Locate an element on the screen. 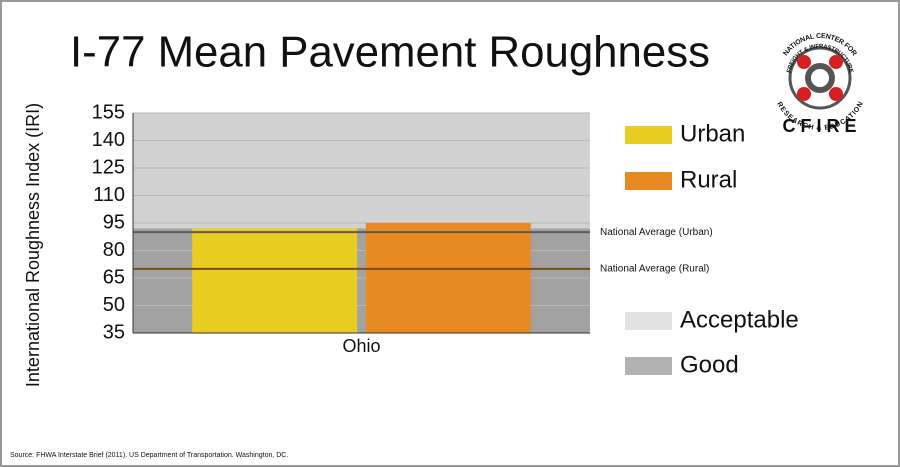 The image size is (900, 467). logo-hub is located at coordinates (820, 78).